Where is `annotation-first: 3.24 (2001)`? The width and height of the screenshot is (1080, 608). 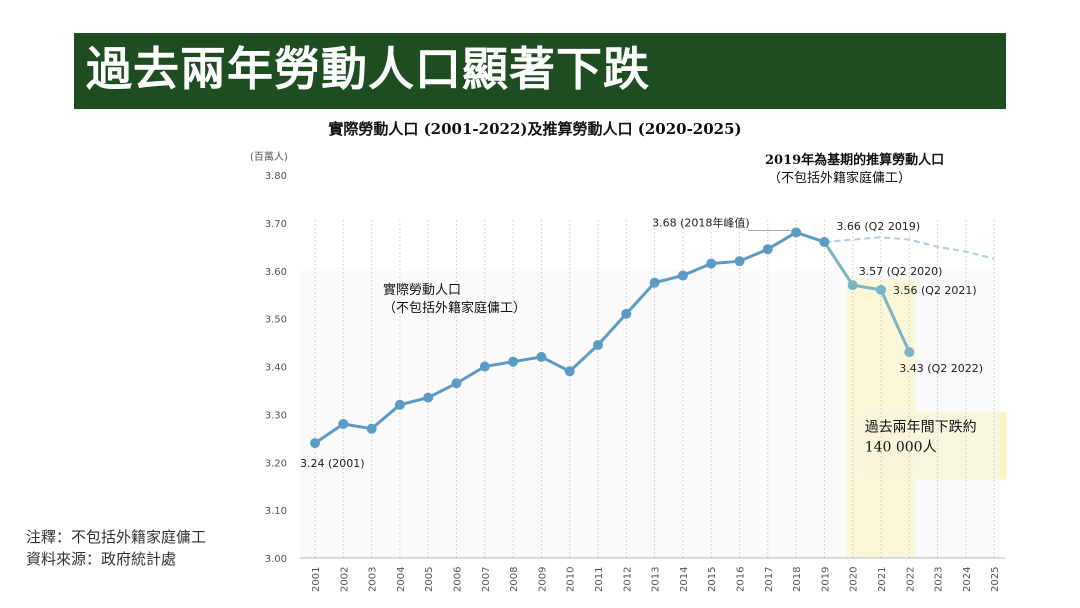
annotation-first: 3.24 (2001) is located at coordinates (332, 463).